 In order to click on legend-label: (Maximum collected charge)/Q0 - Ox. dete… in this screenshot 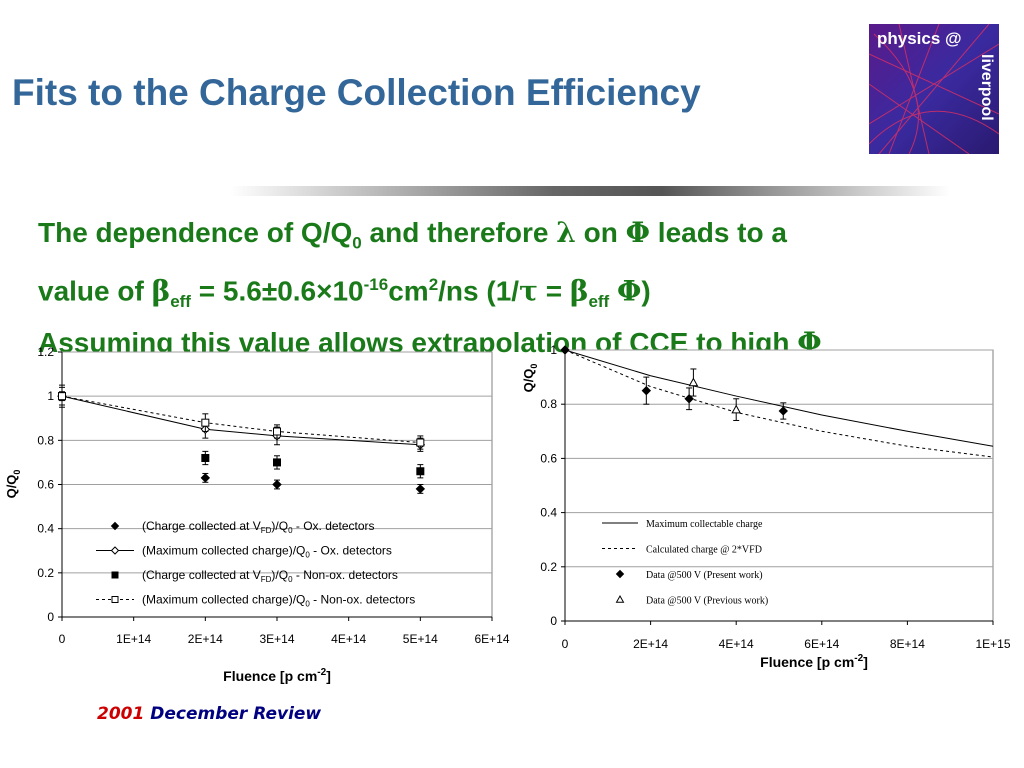, I will do `click(267, 552)`.